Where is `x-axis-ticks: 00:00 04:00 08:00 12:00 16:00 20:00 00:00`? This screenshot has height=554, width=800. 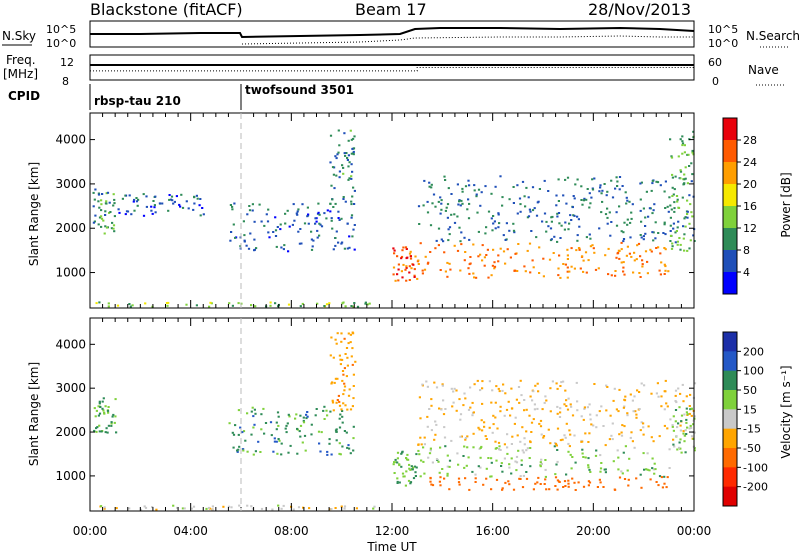
x-axis-ticks: 00:00 04:00 08:00 12:00 16:00 20:00 00:00 is located at coordinates (392, 531).